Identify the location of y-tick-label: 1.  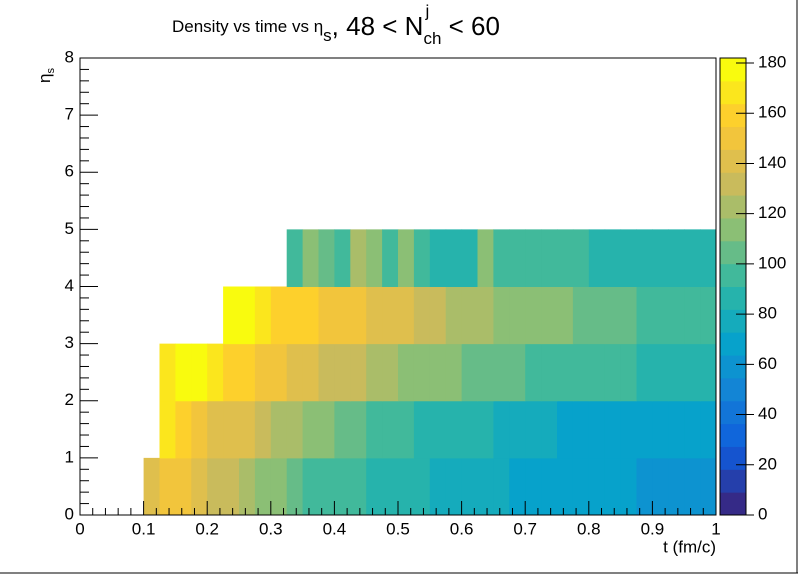
(69, 456).